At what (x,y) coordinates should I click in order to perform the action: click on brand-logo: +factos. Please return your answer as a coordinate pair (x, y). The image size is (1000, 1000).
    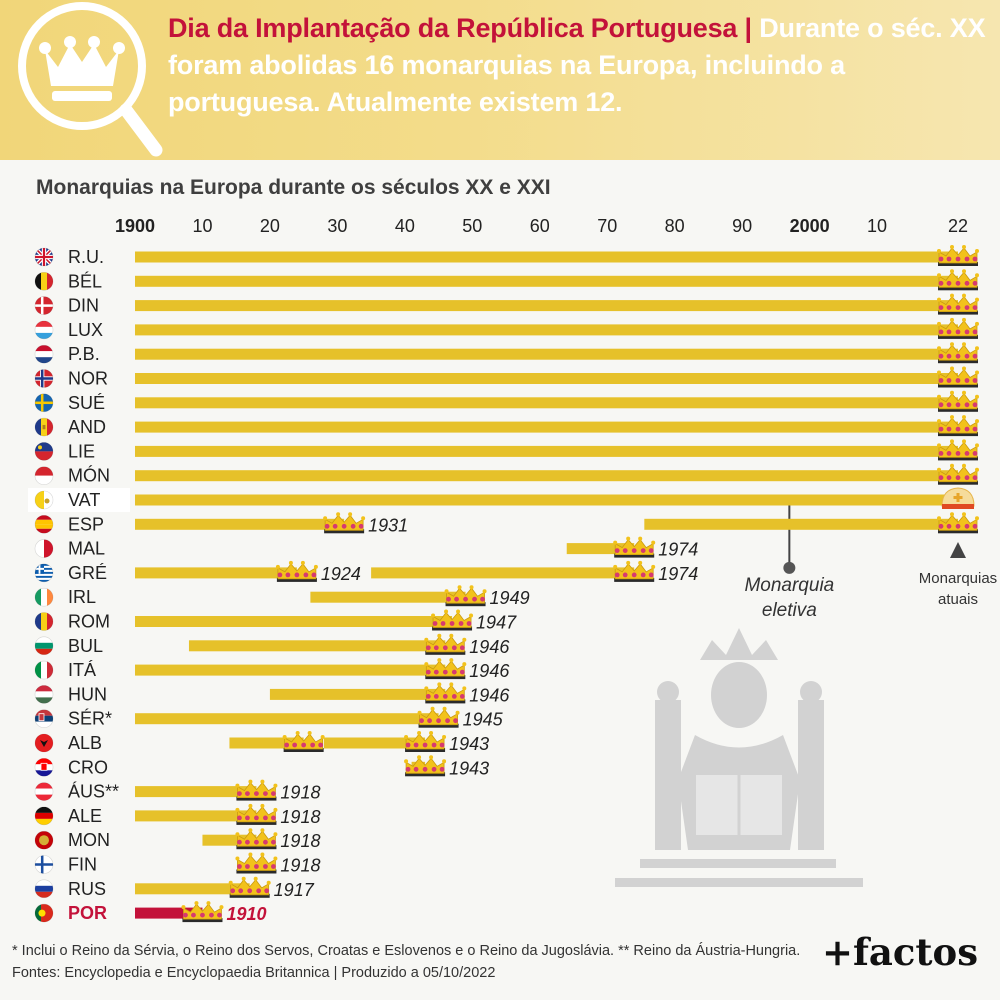
    Looking at the image, I should click on (900, 952).